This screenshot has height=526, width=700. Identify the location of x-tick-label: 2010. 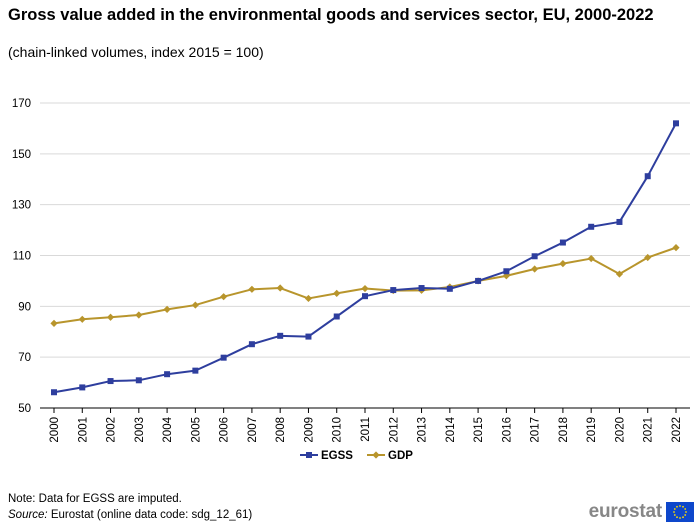
(338, 430).